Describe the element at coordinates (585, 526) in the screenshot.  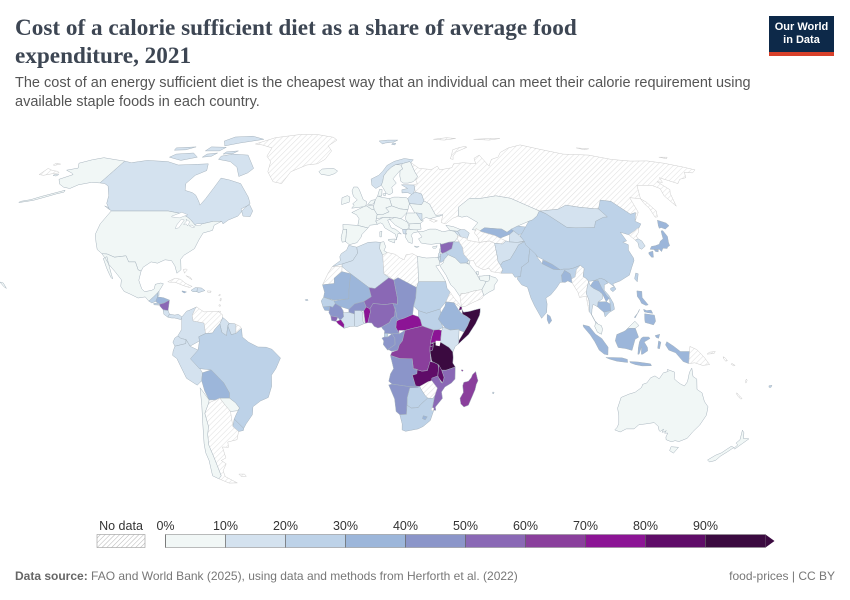
I see `svg-text: 70%` at that location.